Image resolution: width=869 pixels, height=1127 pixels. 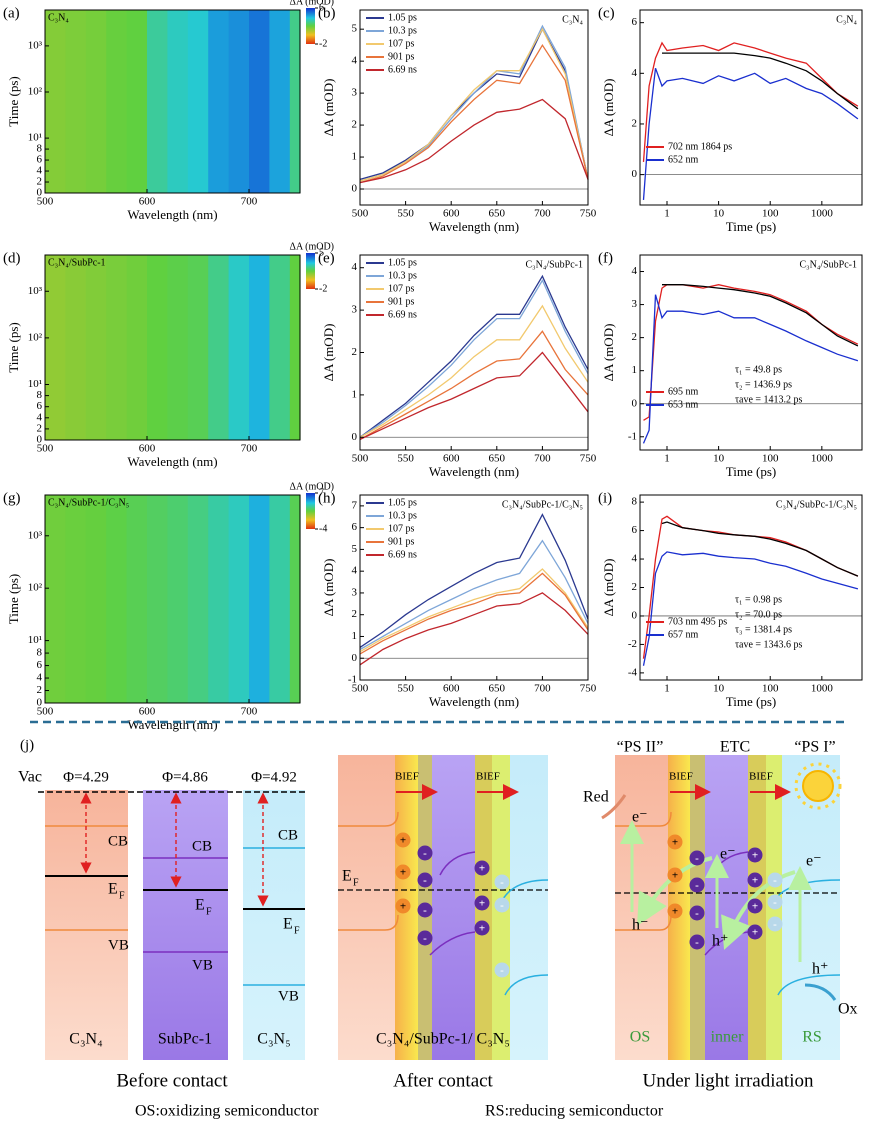 I want to click on y-axis-title: Time (ps), so click(x=13, y=101).